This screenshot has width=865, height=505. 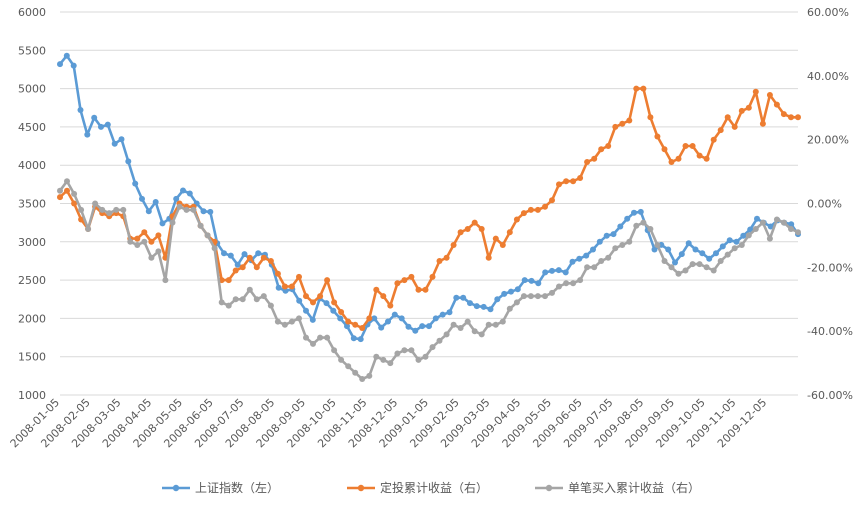 I want to click on right-y-tick-label: 20.00%, so click(x=828, y=140).